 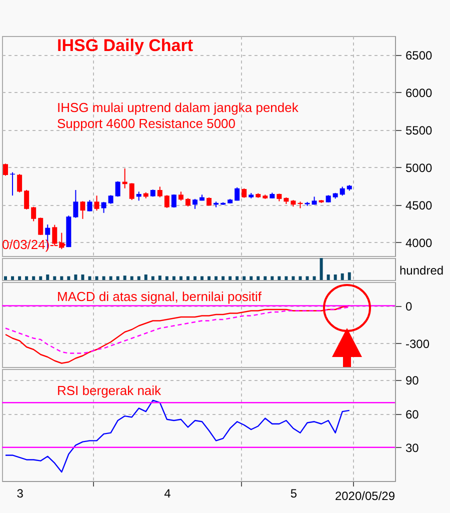 What do you see at coordinates (422, 271) in the screenshot?
I see `y-axis-title: hundred` at bounding box center [422, 271].